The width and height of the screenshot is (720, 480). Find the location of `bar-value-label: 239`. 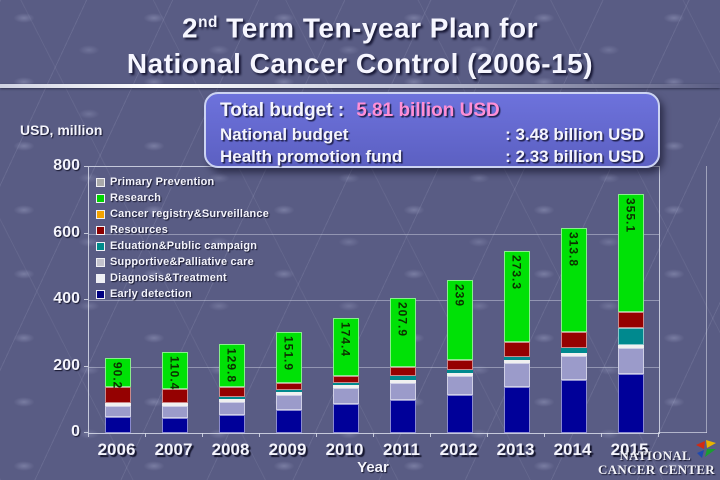

bar-value-label: 239 is located at coordinates (459, 296).